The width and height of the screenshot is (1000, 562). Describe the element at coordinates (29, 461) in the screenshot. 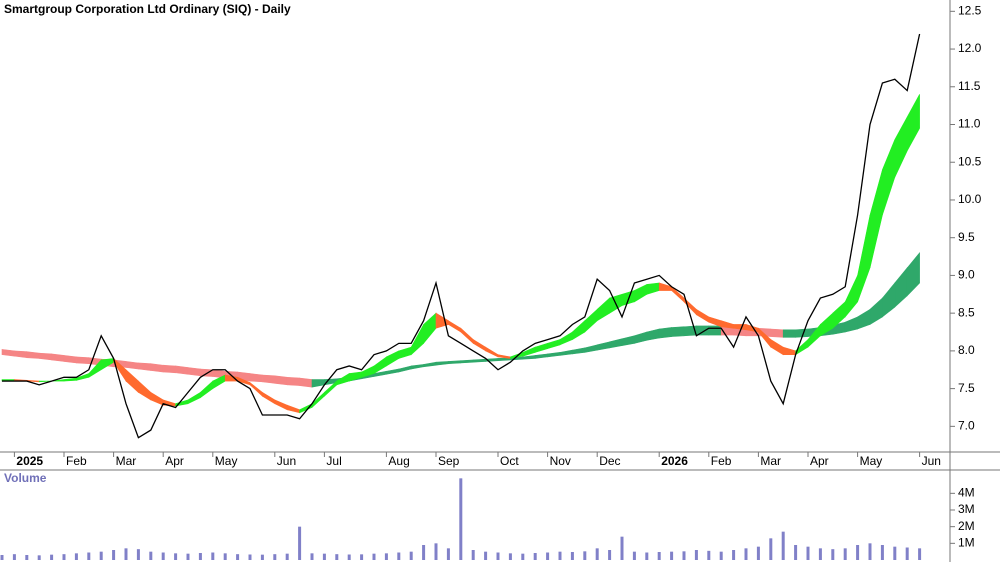

I see `x-tick-label: 2025` at that location.